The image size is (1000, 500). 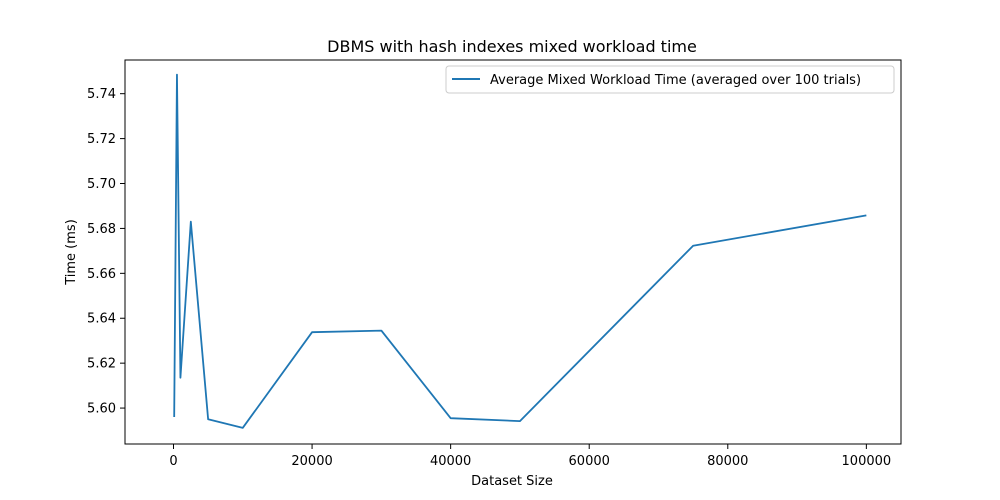 I want to click on x-tick-label: 60000, so click(x=589, y=461).